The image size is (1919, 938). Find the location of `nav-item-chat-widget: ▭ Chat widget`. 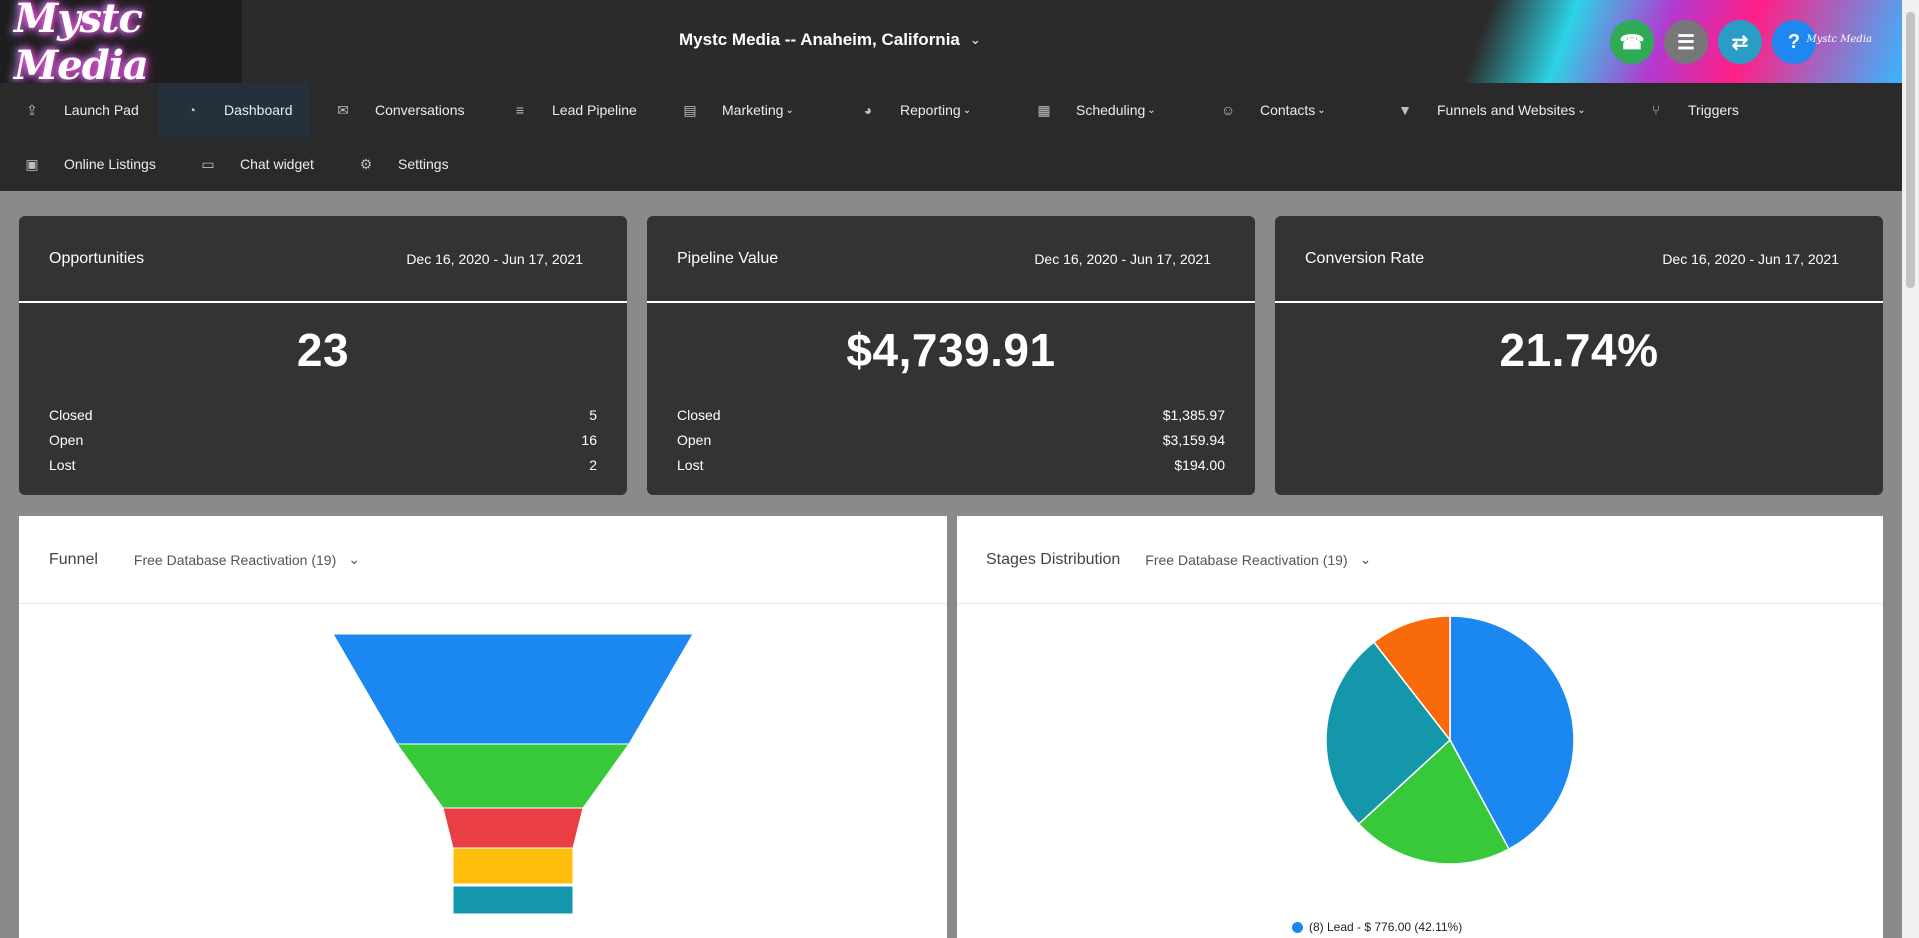

nav-item-chat-widget: ▭ Chat widget is located at coordinates (257, 164).